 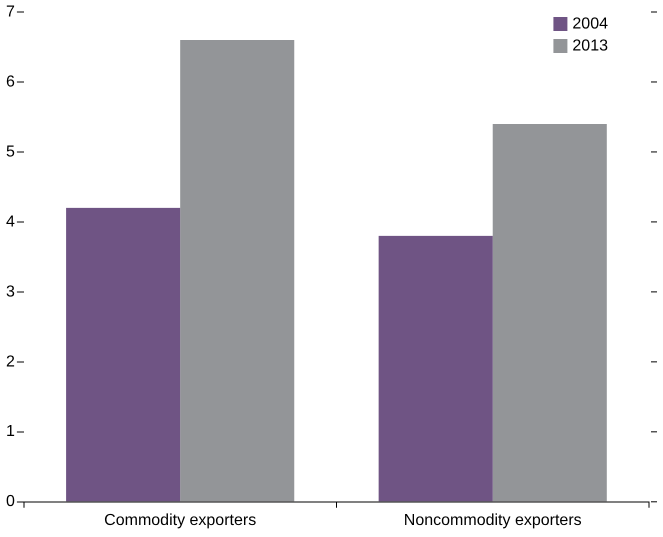 I want to click on x-tick-label: Commodity exporters, so click(x=180, y=520).